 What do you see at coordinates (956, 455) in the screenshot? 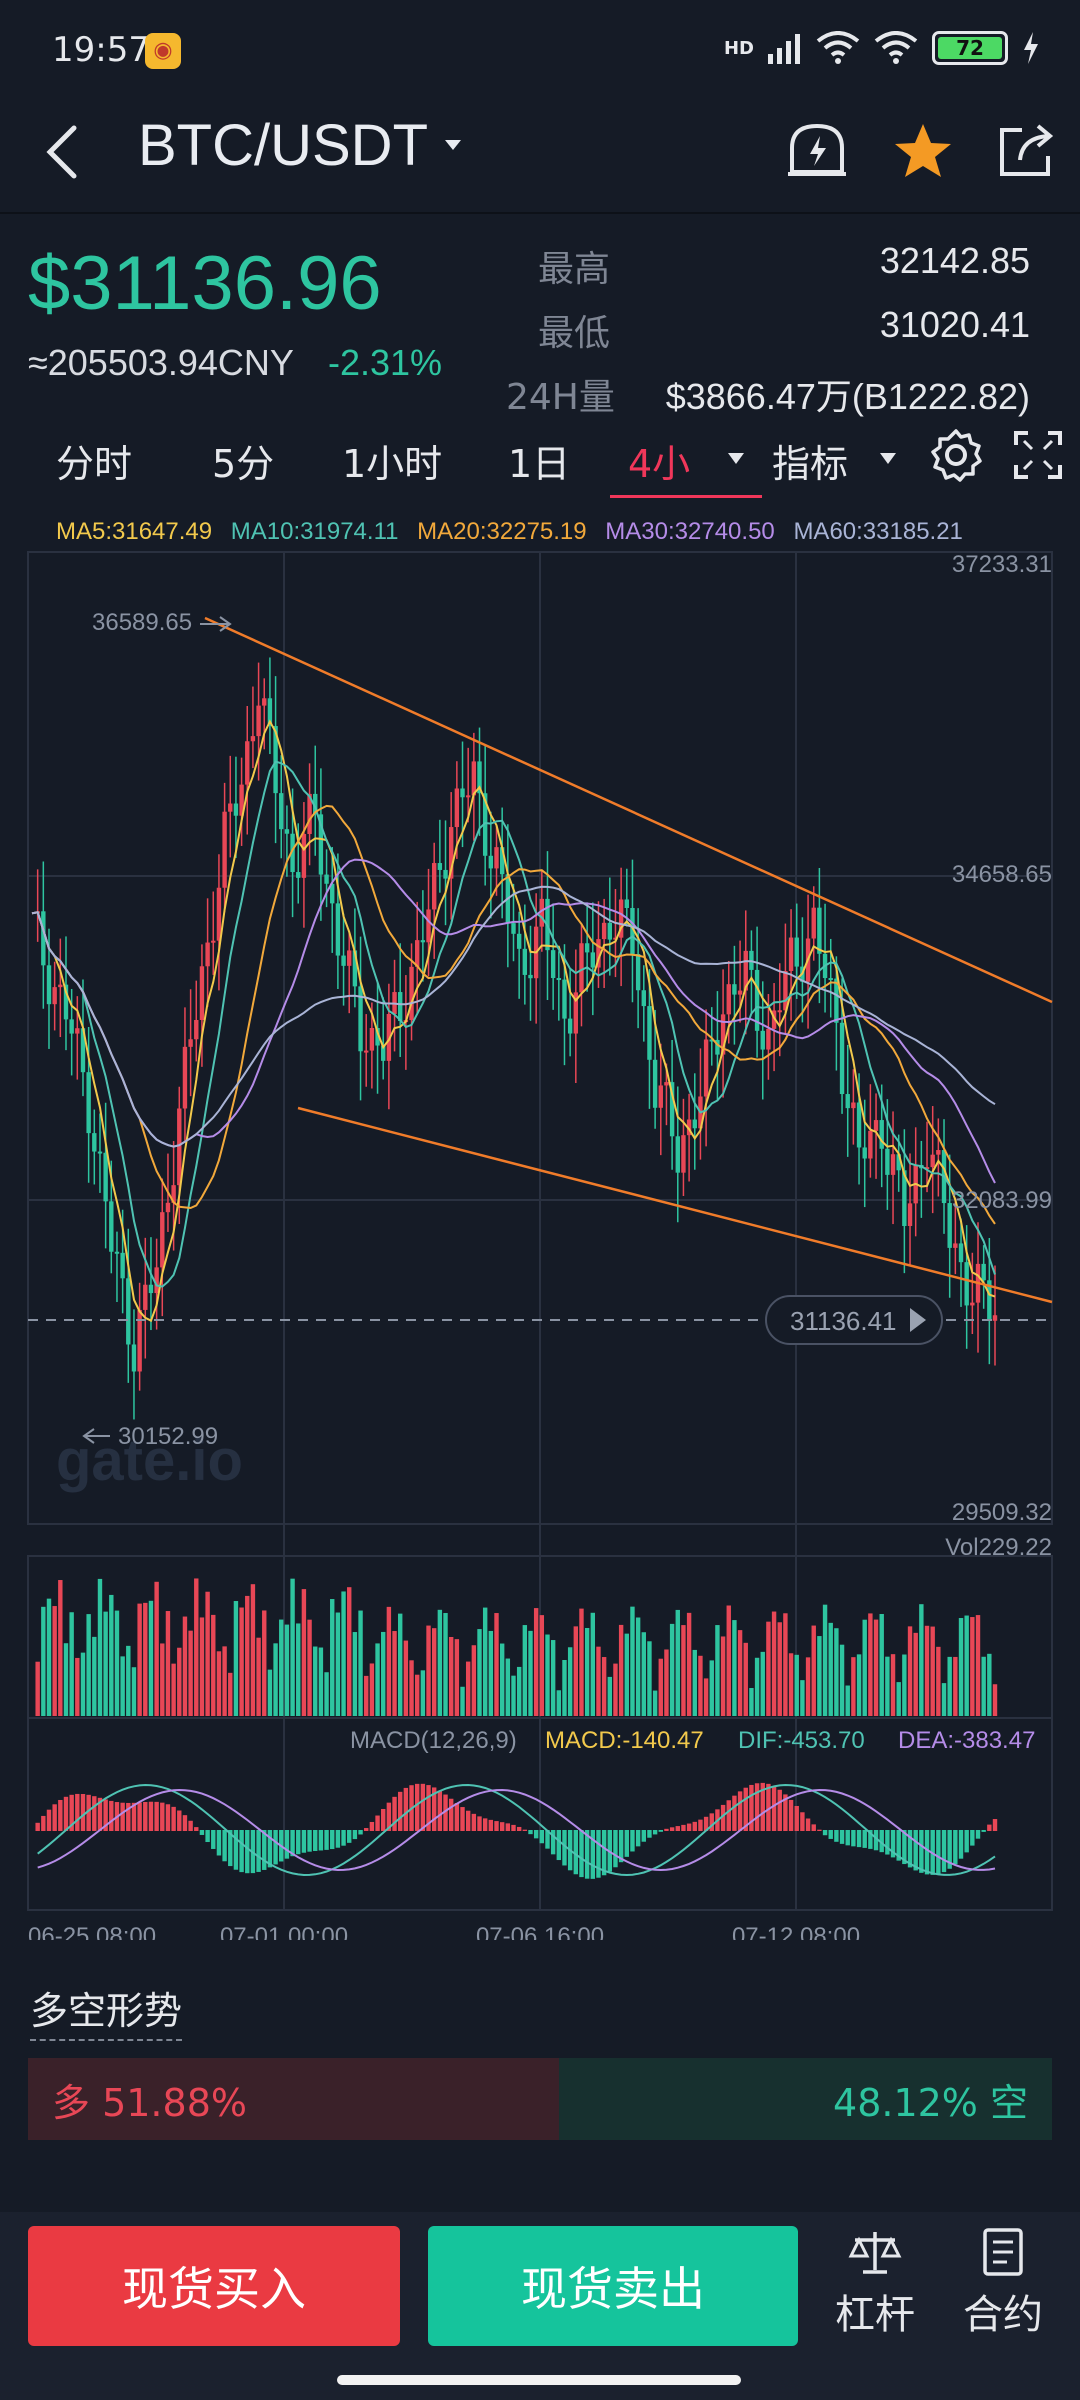
I see `settings-gear-icon` at bounding box center [956, 455].